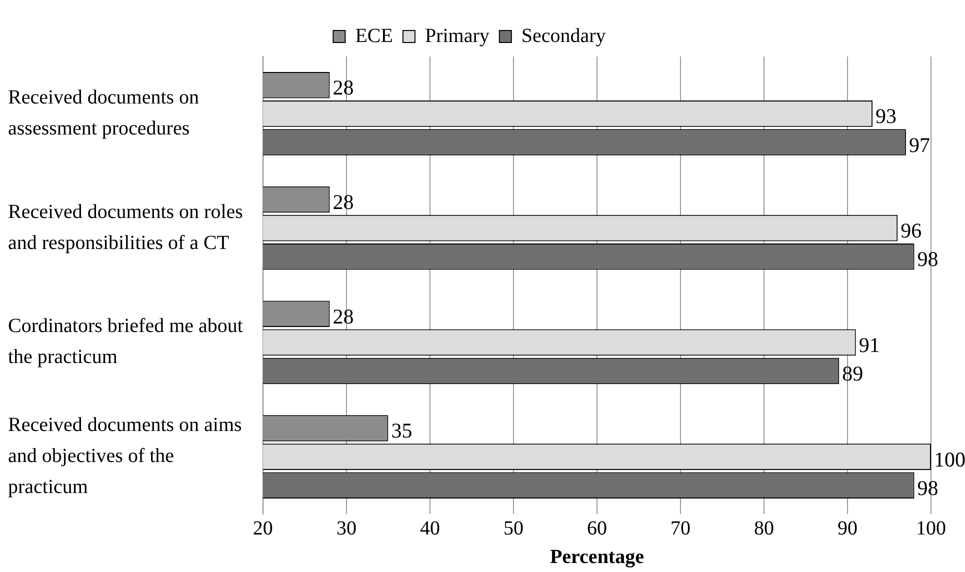 The width and height of the screenshot is (965, 572). Describe the element at coordinates (931, 528) in the screenshot. I see `x-tick-label: 100` at that location.